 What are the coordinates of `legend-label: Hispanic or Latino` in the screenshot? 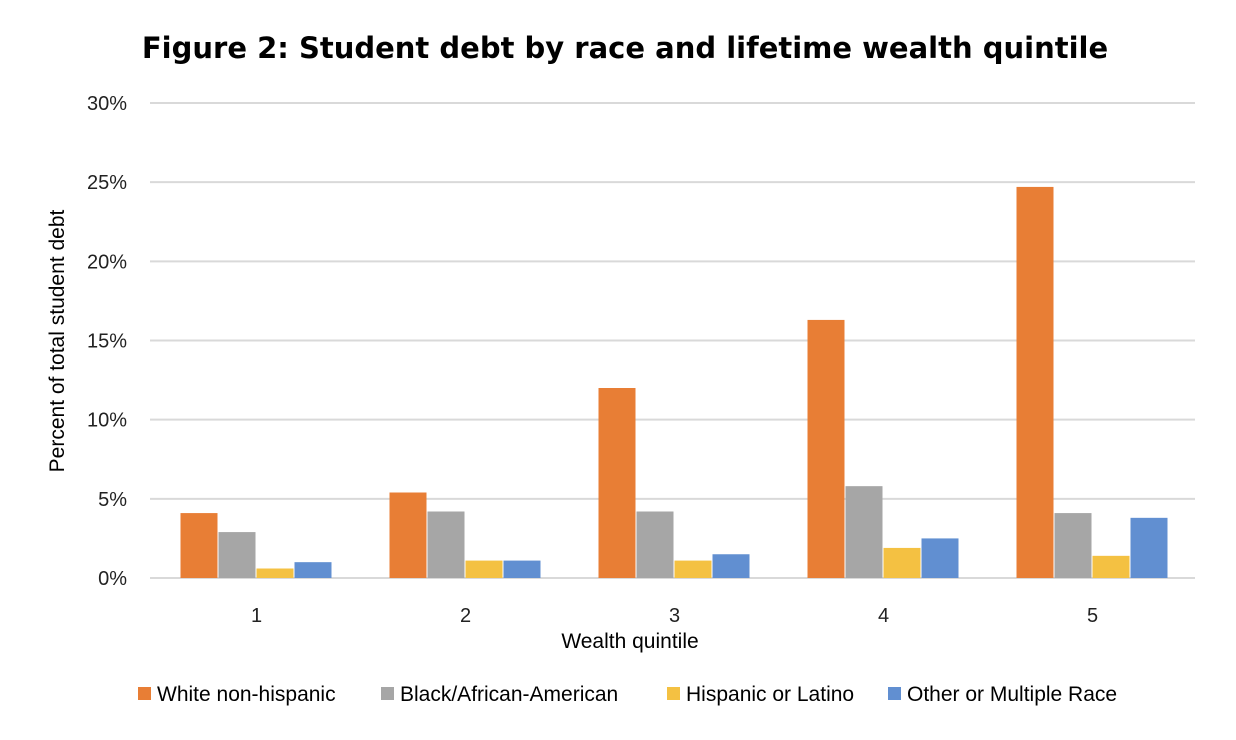 It's located at (770, 694).